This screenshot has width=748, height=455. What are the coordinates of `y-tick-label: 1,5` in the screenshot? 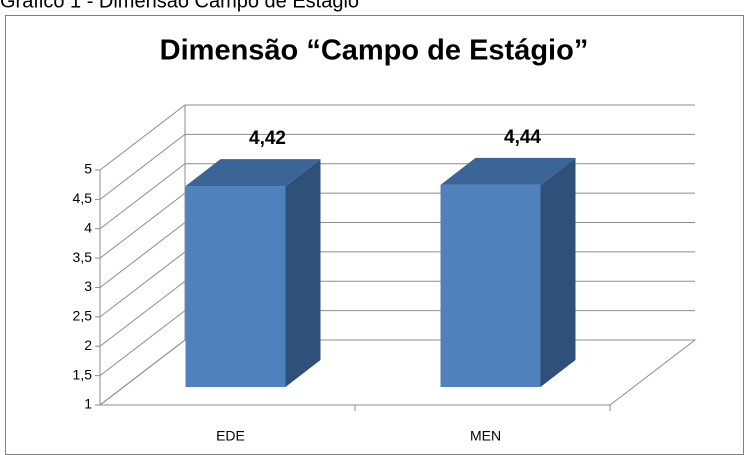 It's located at (83, 374).